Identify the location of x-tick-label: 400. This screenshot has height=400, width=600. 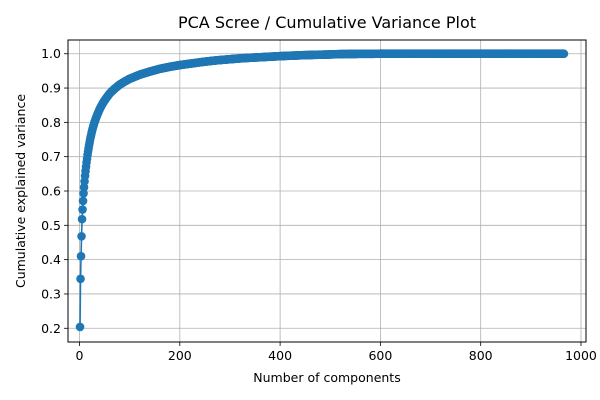
(280, 355).